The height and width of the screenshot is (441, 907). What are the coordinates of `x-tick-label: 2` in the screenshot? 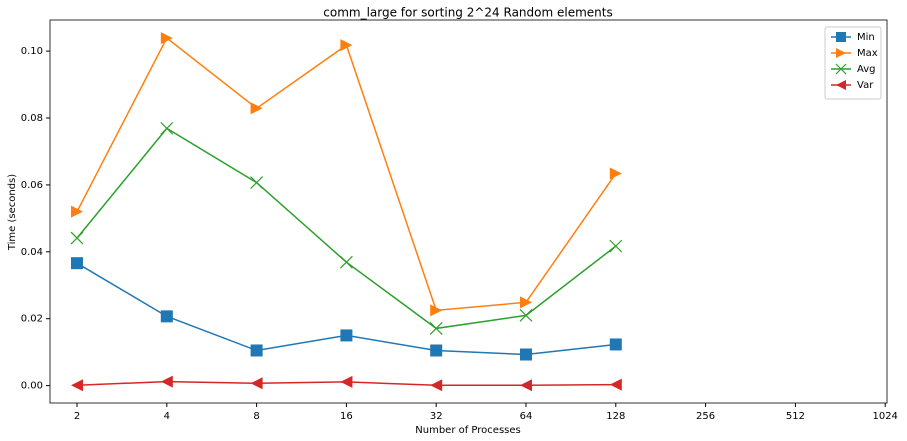 It's located at (77, 416).